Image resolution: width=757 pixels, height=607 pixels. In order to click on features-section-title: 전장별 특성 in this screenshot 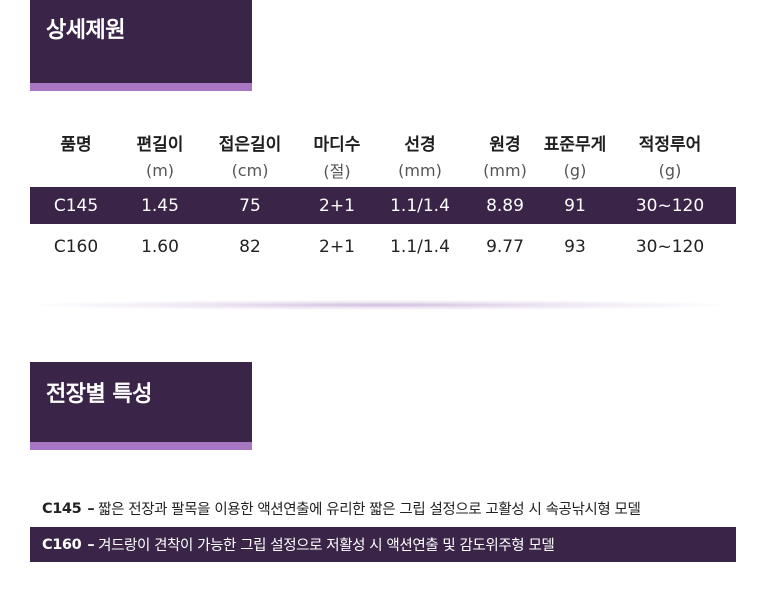, I will do `click(99, 394)`.